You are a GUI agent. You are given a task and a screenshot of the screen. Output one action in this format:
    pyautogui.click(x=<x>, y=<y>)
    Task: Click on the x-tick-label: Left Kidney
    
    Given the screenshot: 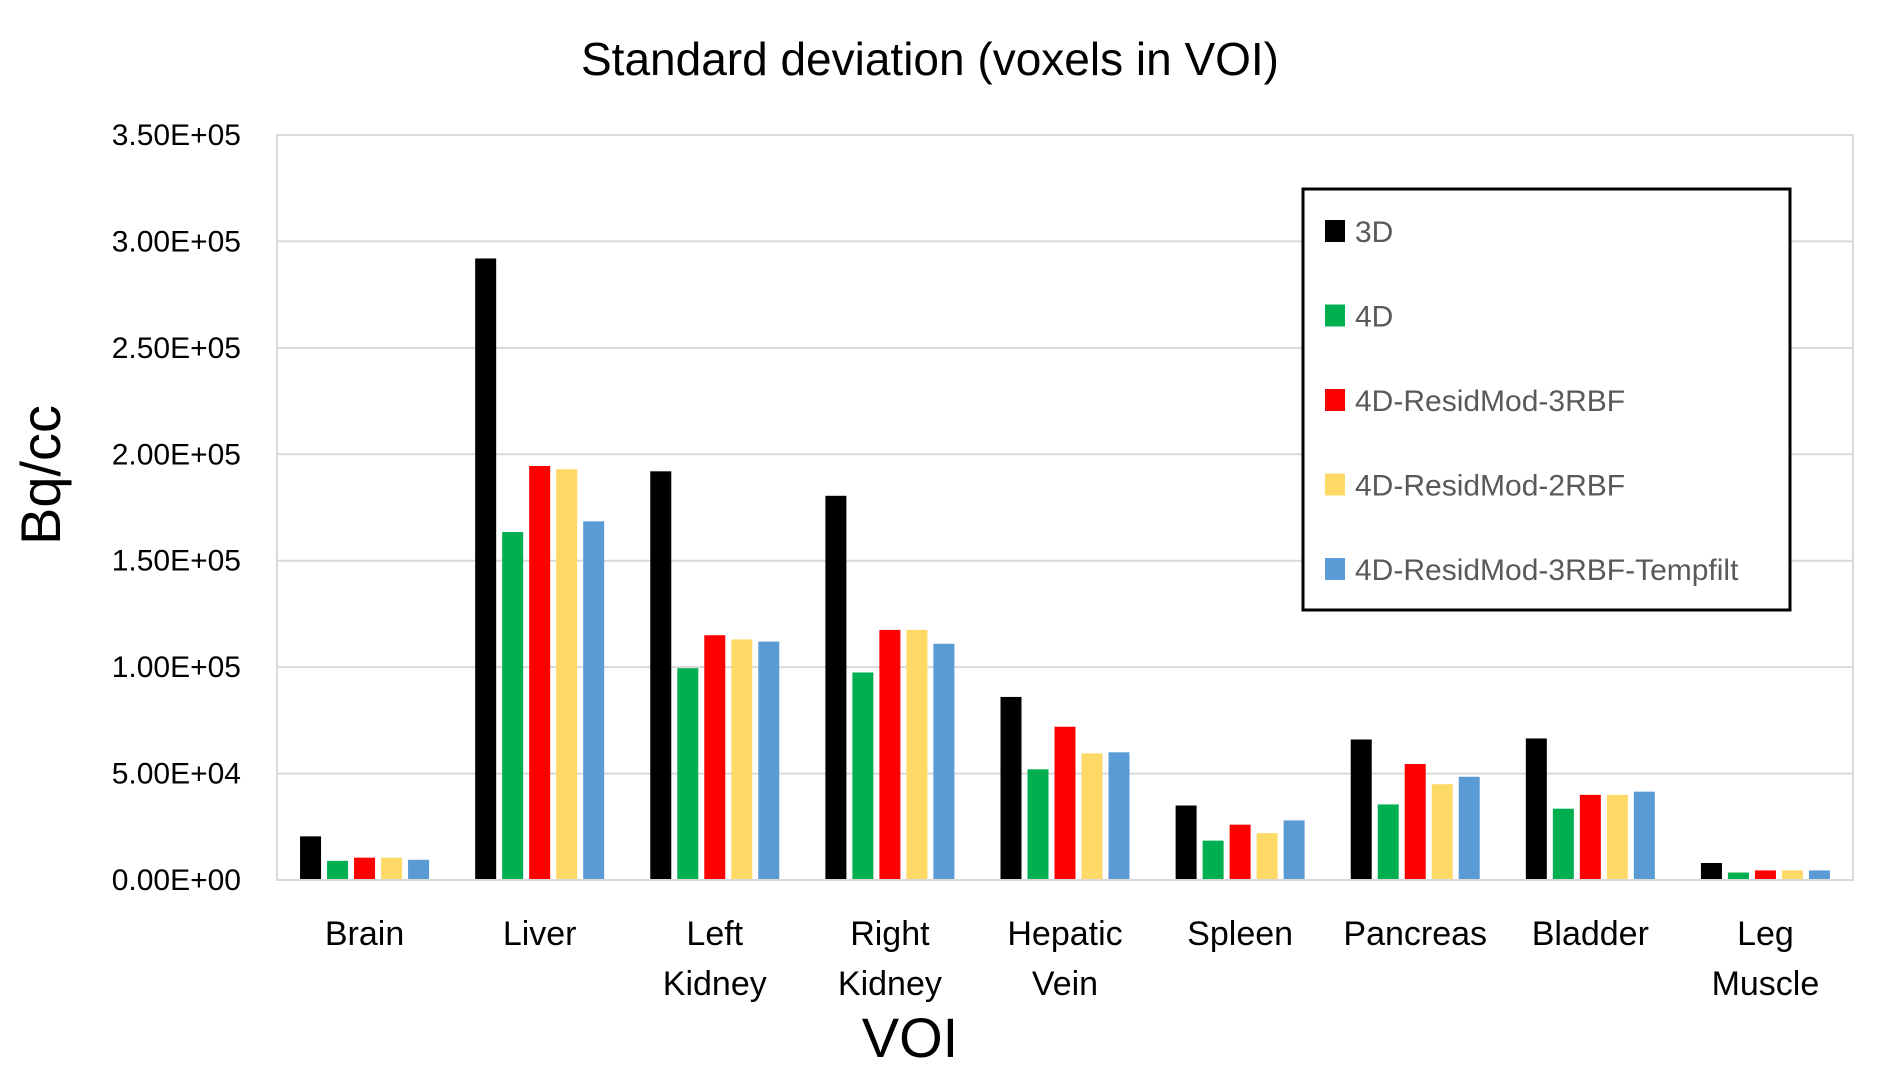 What is the action you would take?
    pyautogui.click(x=715, y=959)
    